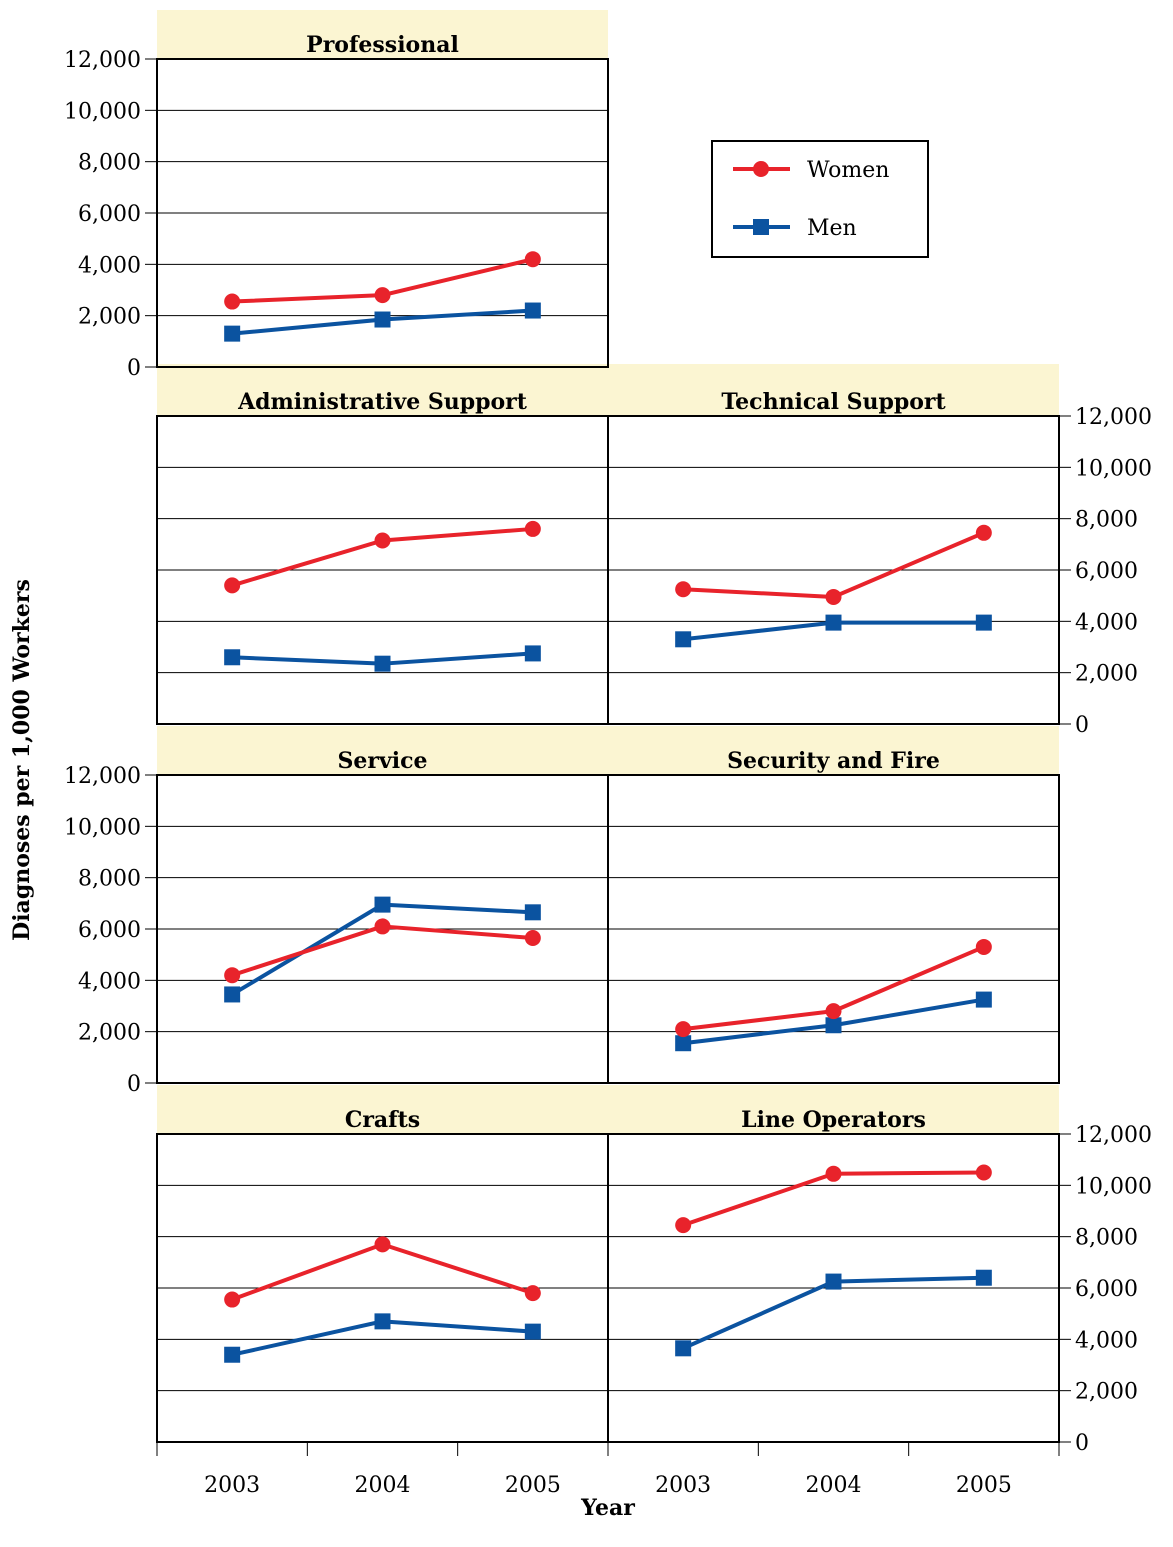 The width and height of the screenshot is (1173, 1547). Describe the element at coordinates (382, 402) in the screenshot. I see `panel-title: Administrative Support` at that location.